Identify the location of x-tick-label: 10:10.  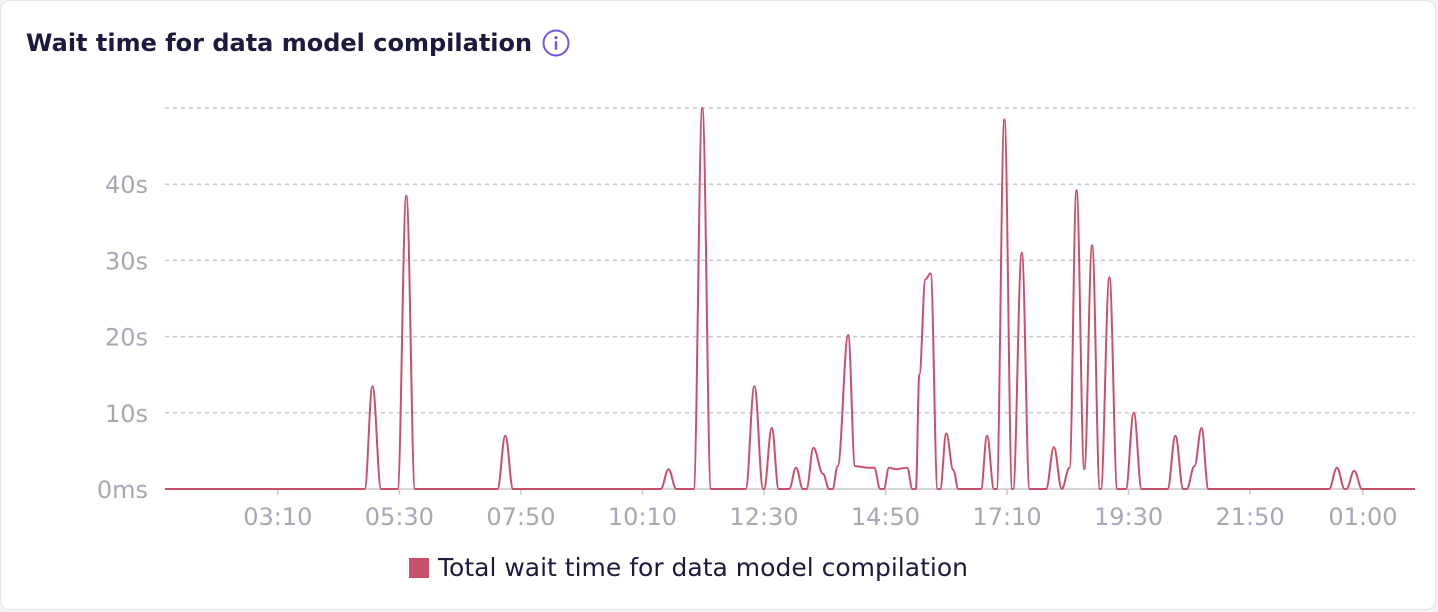
(642, 517).